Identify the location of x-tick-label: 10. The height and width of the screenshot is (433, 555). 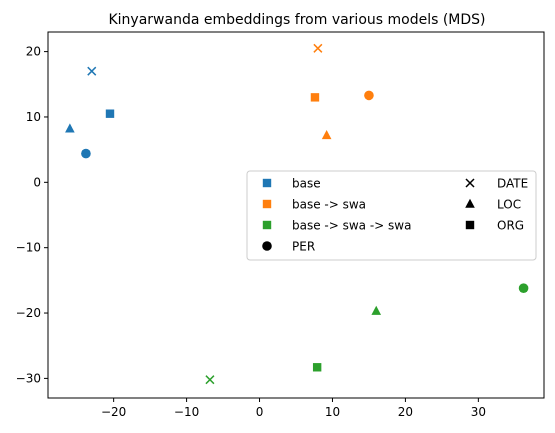
(332, 412).